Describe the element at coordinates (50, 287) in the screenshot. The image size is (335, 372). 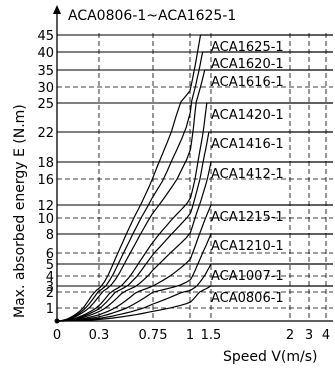
I see `y-tick-3: 3` at that location.